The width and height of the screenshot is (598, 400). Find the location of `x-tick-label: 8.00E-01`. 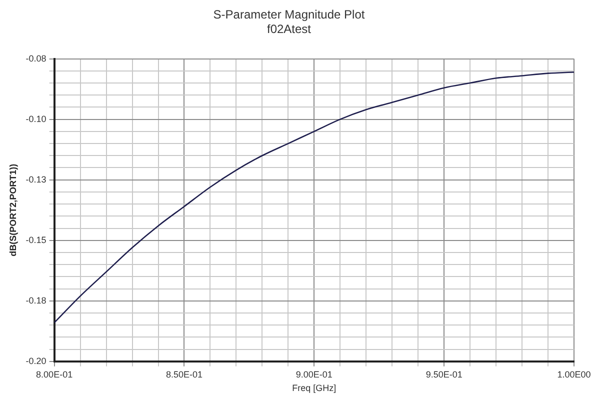

x-tick-label: 8.00E-01 is located at coordinates (54, 374).